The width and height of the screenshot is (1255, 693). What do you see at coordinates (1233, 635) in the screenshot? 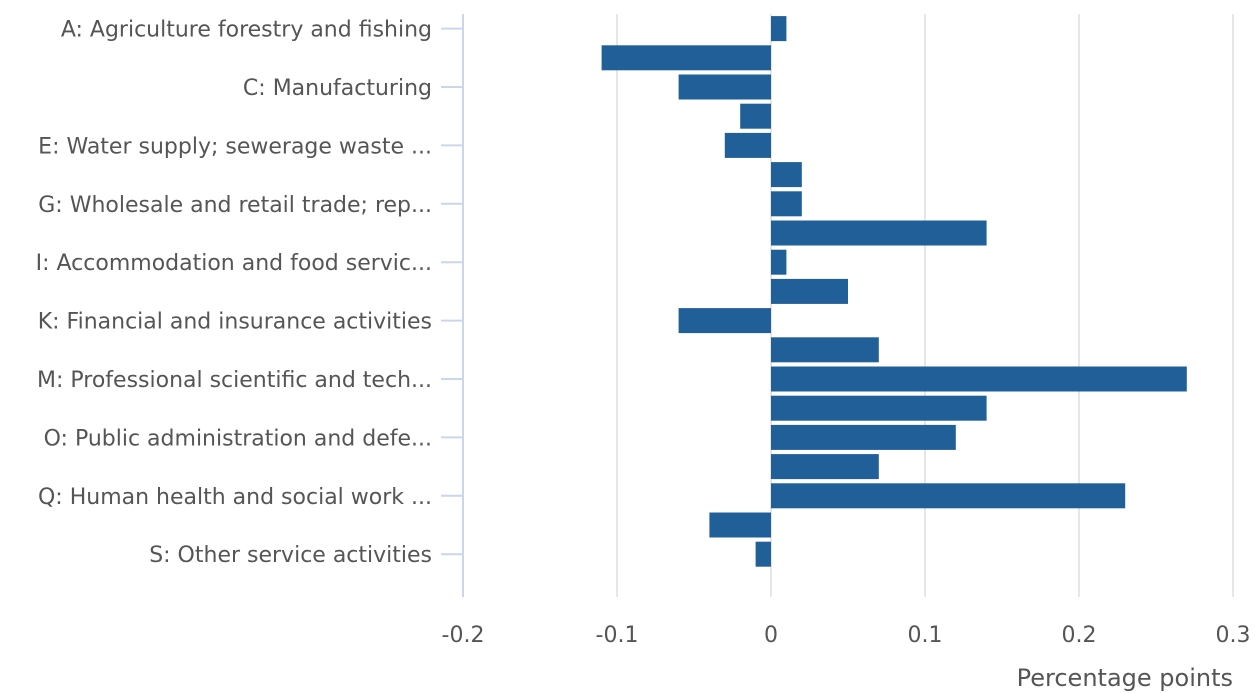
I see `x-tick-label: 0.3` at bounding box center [1233, 635].